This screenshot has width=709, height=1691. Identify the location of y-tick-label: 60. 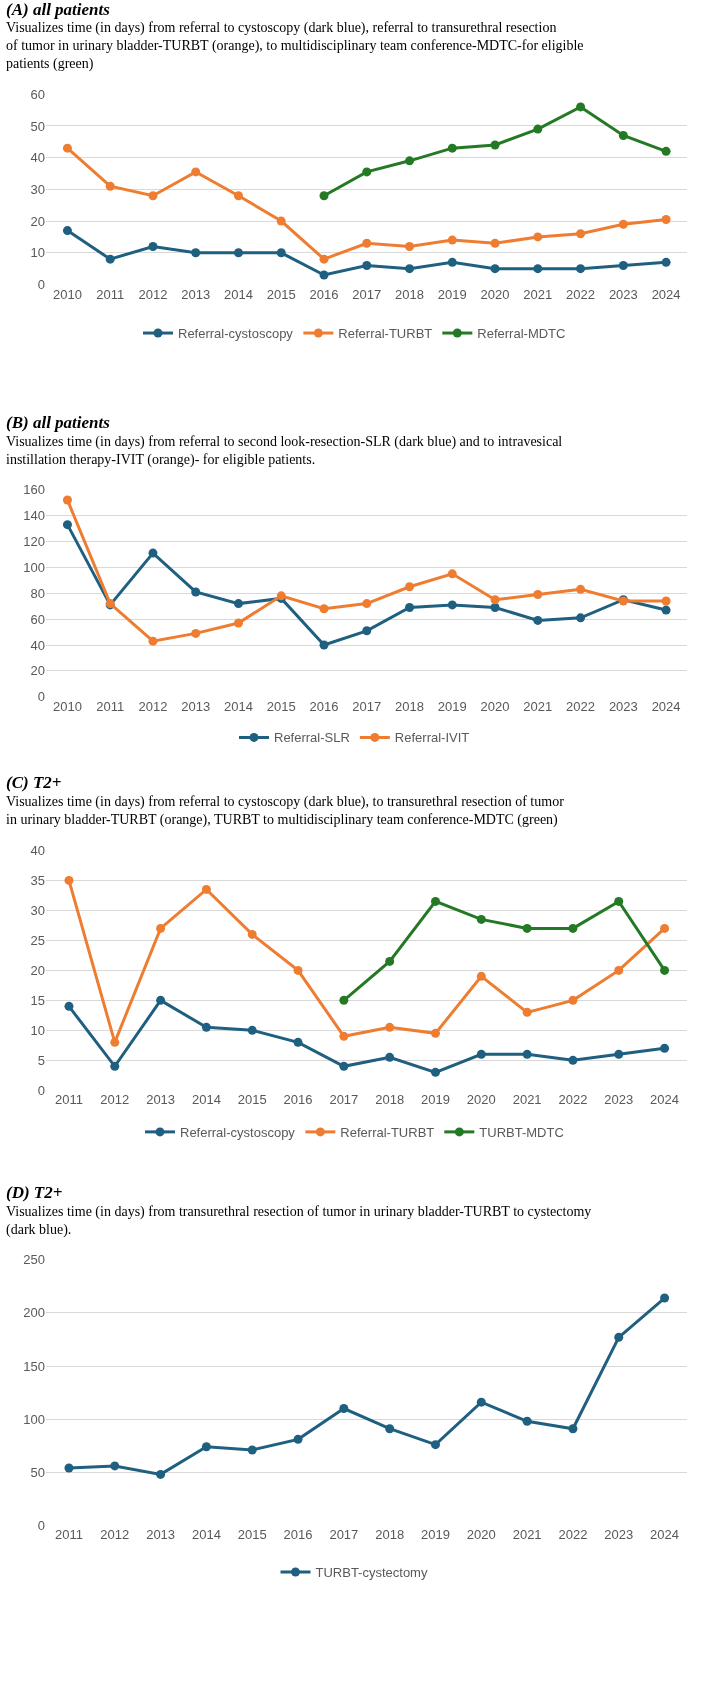
(38, 94).